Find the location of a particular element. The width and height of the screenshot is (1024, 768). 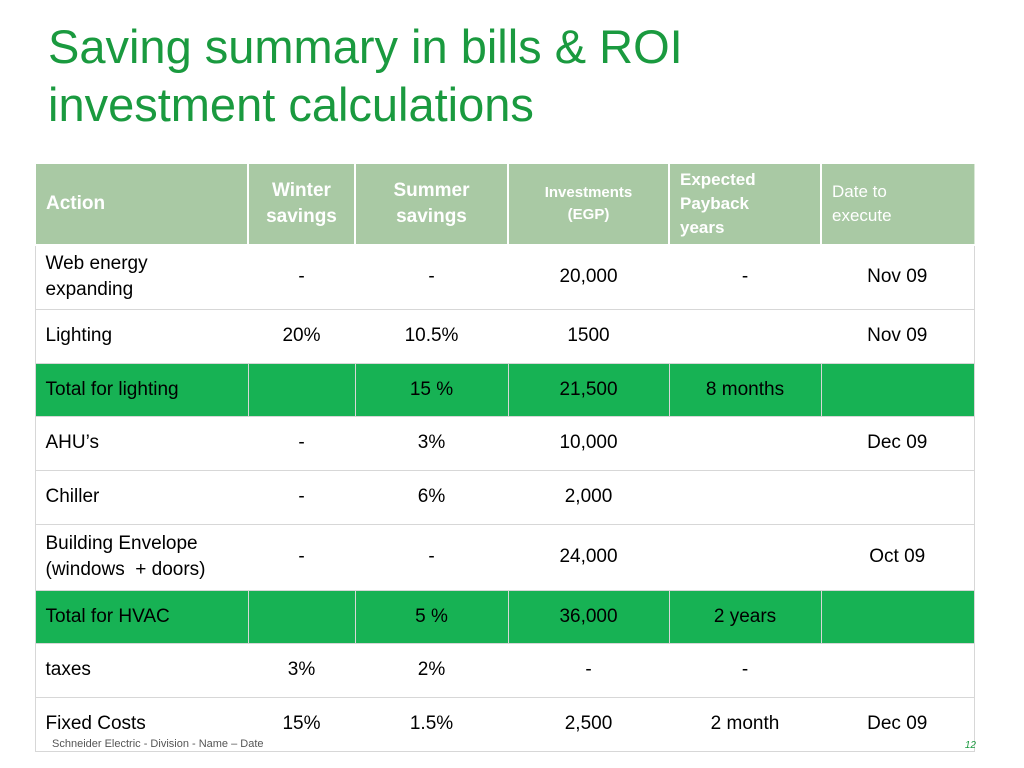

header-date-to-execute: Date to execute is located at coordinates (897, 204).